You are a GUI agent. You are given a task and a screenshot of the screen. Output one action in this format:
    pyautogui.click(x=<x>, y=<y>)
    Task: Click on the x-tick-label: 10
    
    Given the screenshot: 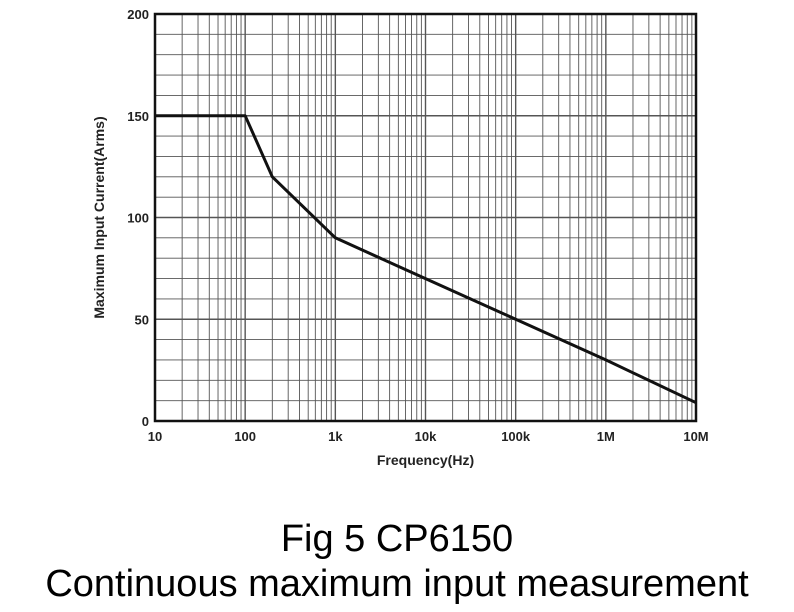 What is the action you would take?
    pyautogui.click(x=155, y=436)
    